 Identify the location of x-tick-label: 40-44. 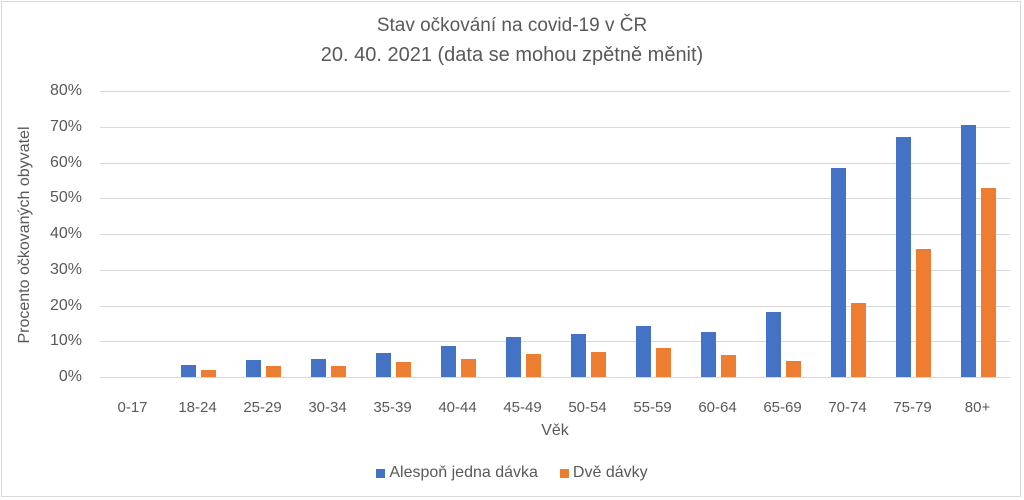
(457, 407).